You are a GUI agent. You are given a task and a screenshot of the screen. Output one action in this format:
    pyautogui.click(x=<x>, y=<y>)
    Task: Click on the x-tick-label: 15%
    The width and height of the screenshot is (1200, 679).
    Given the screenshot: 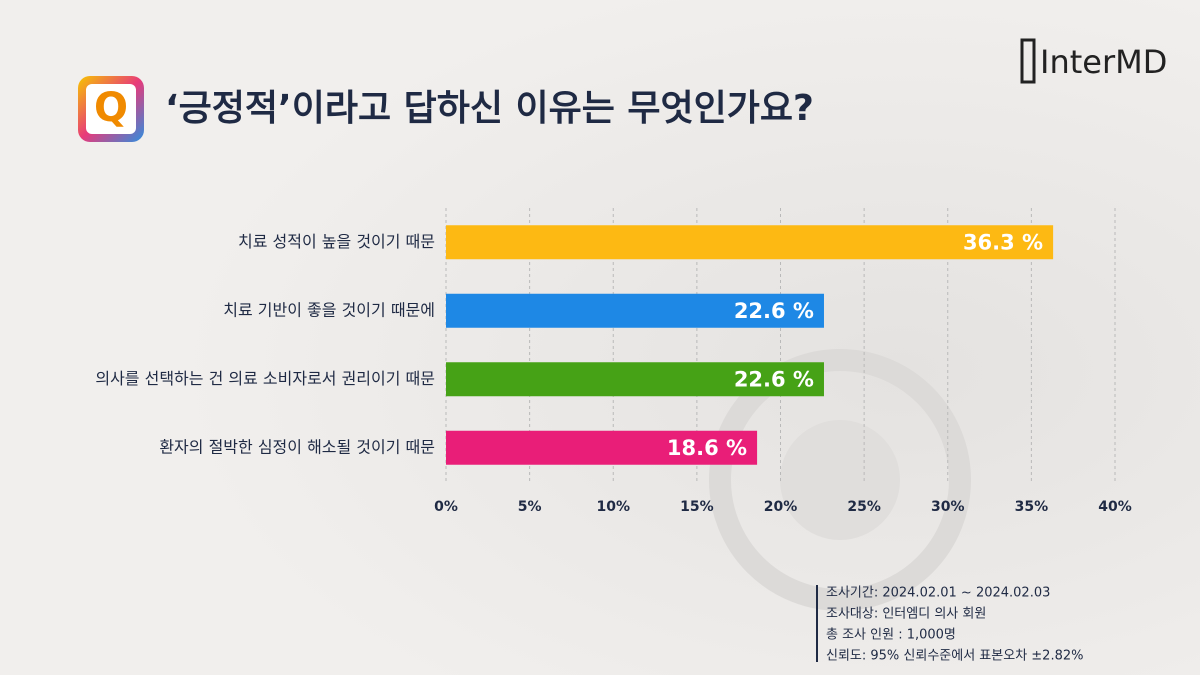 What is the action you would take?
    pyautogui.click(x=697, y=507)
    